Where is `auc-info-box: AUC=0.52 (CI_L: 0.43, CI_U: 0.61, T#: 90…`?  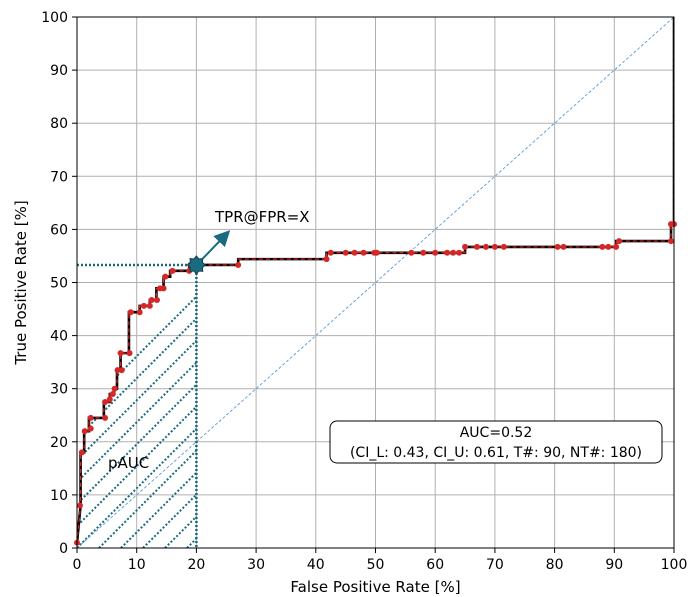 auc-info-box: AUC=0.52 (CI_L: 0.43, CI_U: 0.61, T#: 90… is located at coordinates (496, 442).